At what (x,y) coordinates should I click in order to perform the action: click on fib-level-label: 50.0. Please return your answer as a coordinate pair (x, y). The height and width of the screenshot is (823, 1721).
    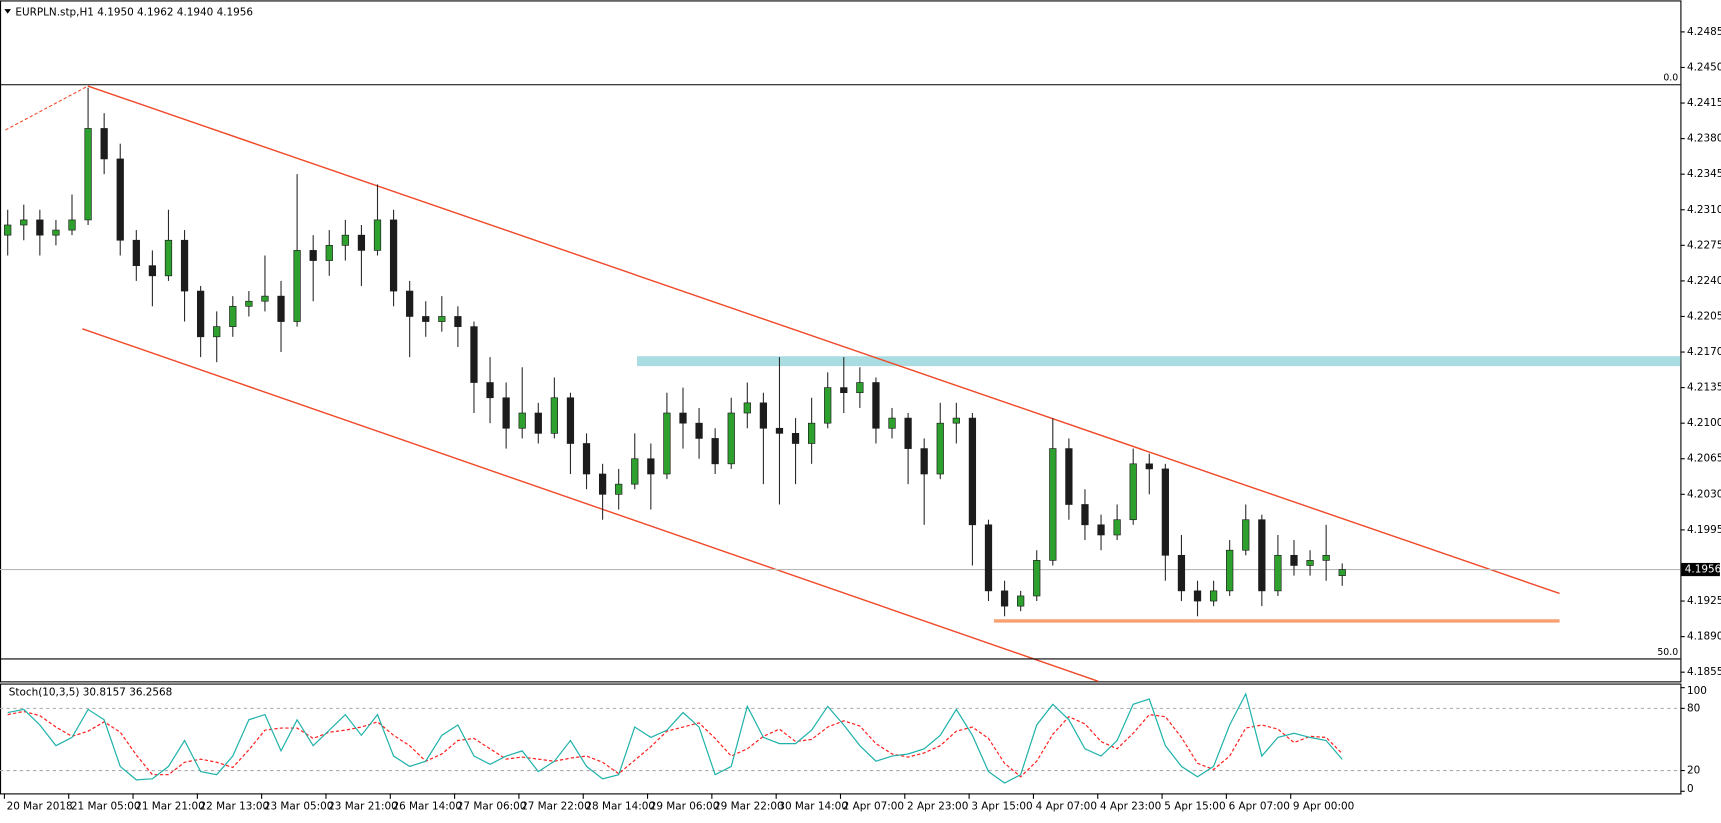
    Looking at the image, I should click on (1667, 652).